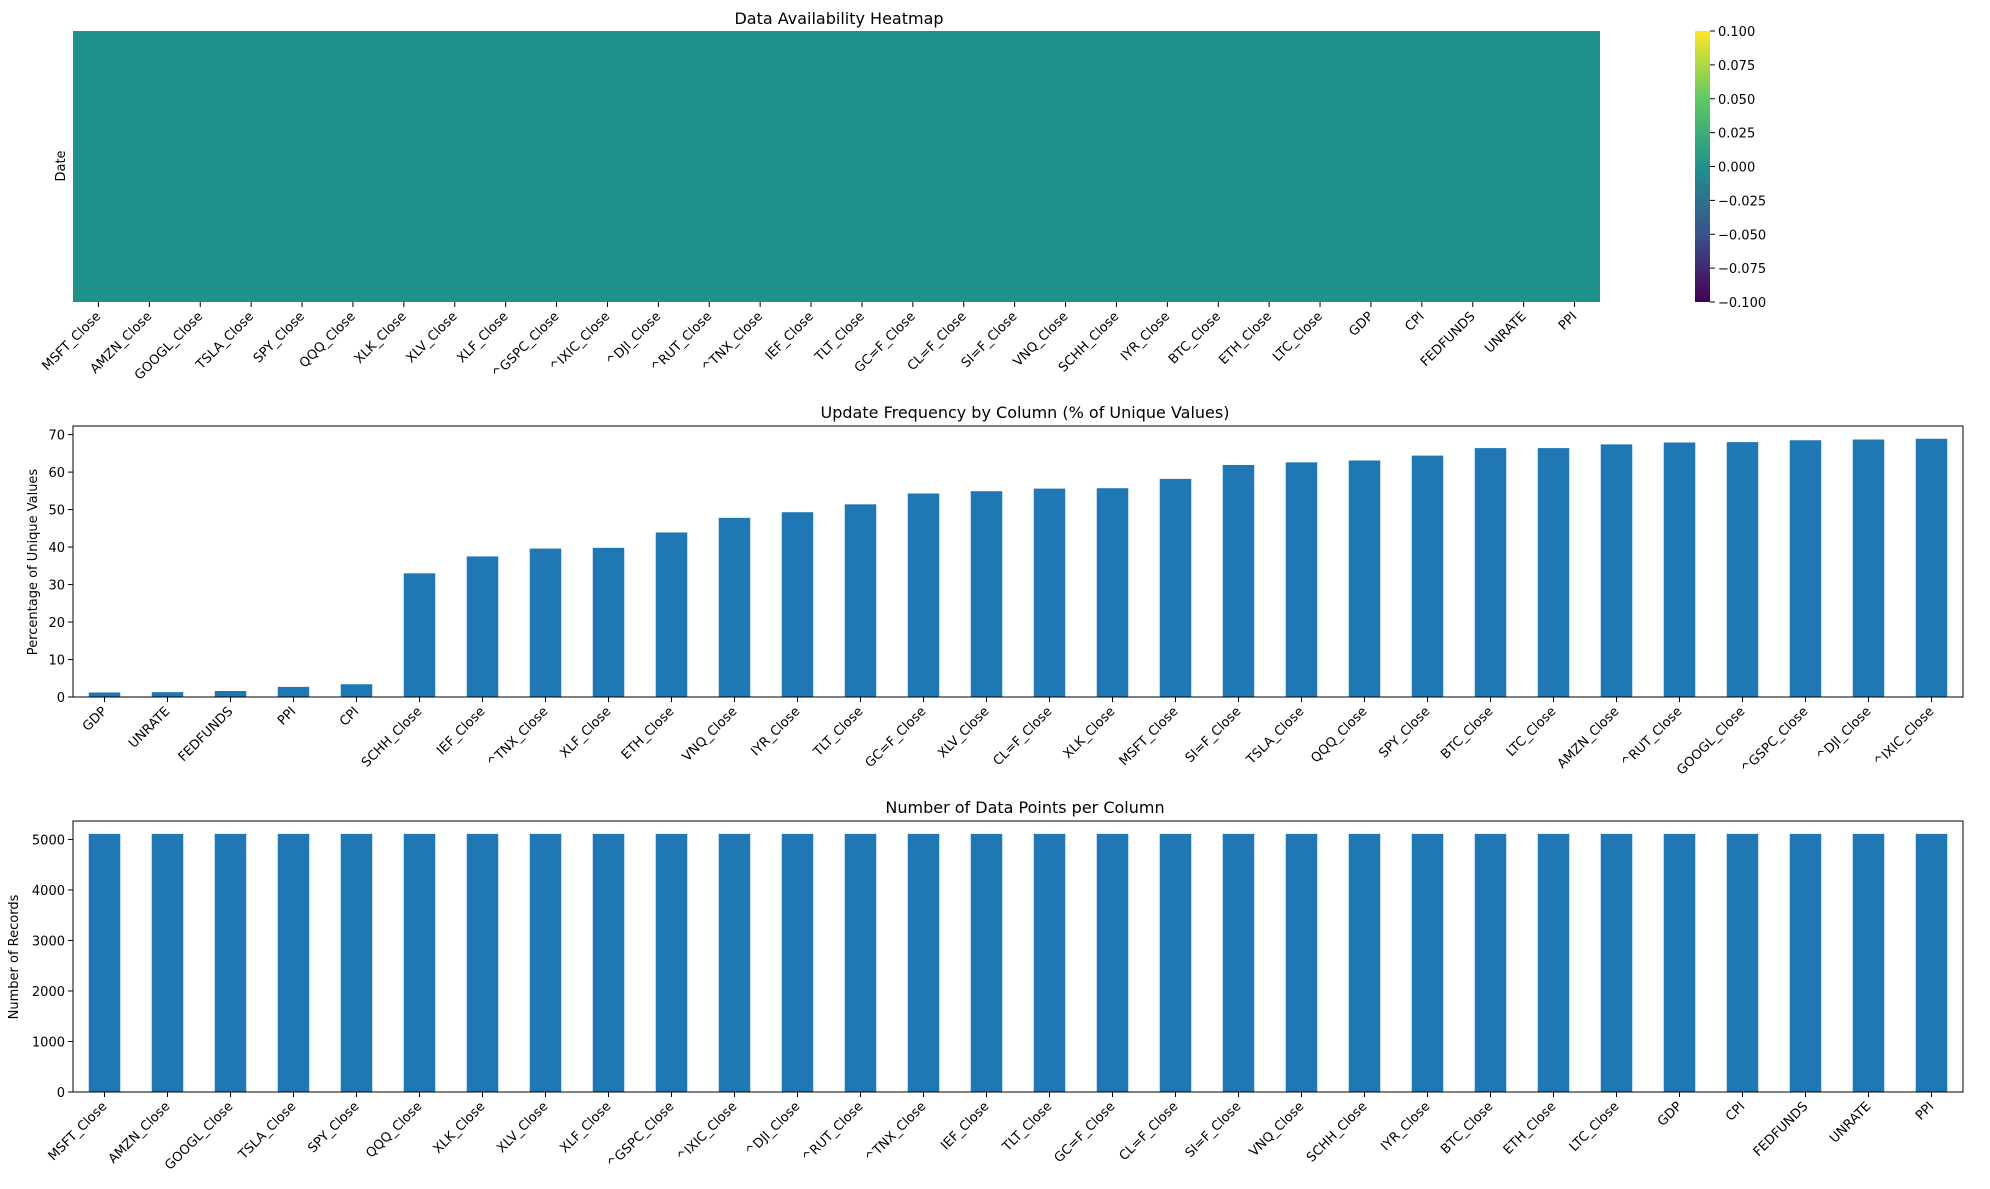  Describe the element at coordinates (1736, 32) in the screenshot. I see `colorbar-tick-label: 0.100` at that location.